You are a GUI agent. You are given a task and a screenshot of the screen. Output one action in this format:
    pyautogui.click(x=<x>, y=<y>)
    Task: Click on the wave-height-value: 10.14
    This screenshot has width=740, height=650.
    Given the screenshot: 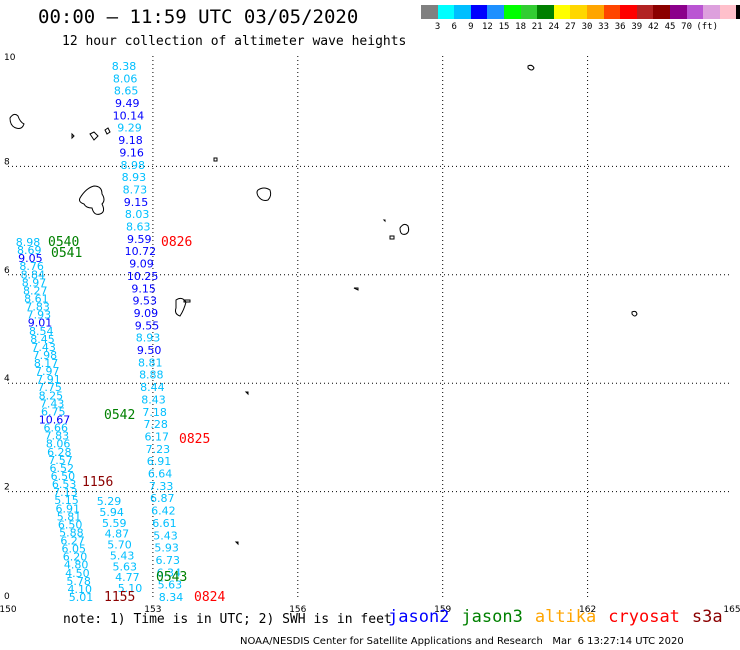 What is the action you would take?
    pyautogui.click(x=129, y=115)
    